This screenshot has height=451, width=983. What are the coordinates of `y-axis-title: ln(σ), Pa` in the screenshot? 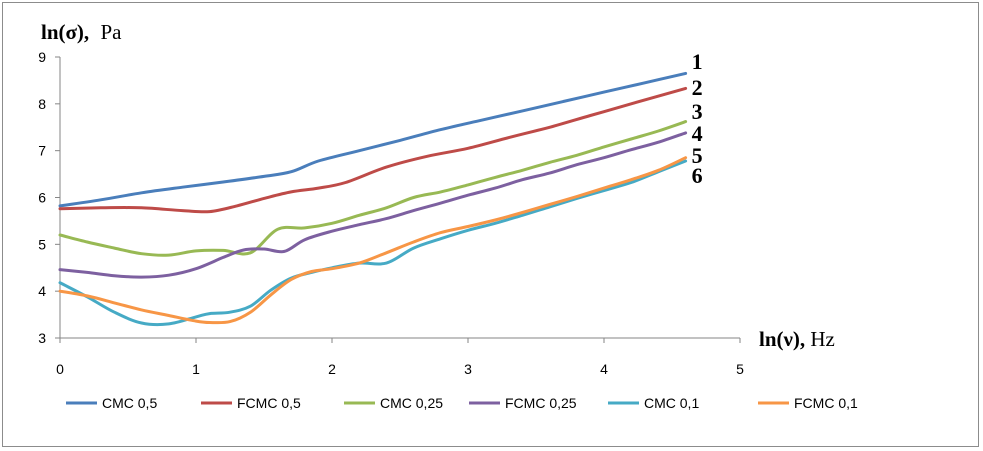 It's located at (81, 32).